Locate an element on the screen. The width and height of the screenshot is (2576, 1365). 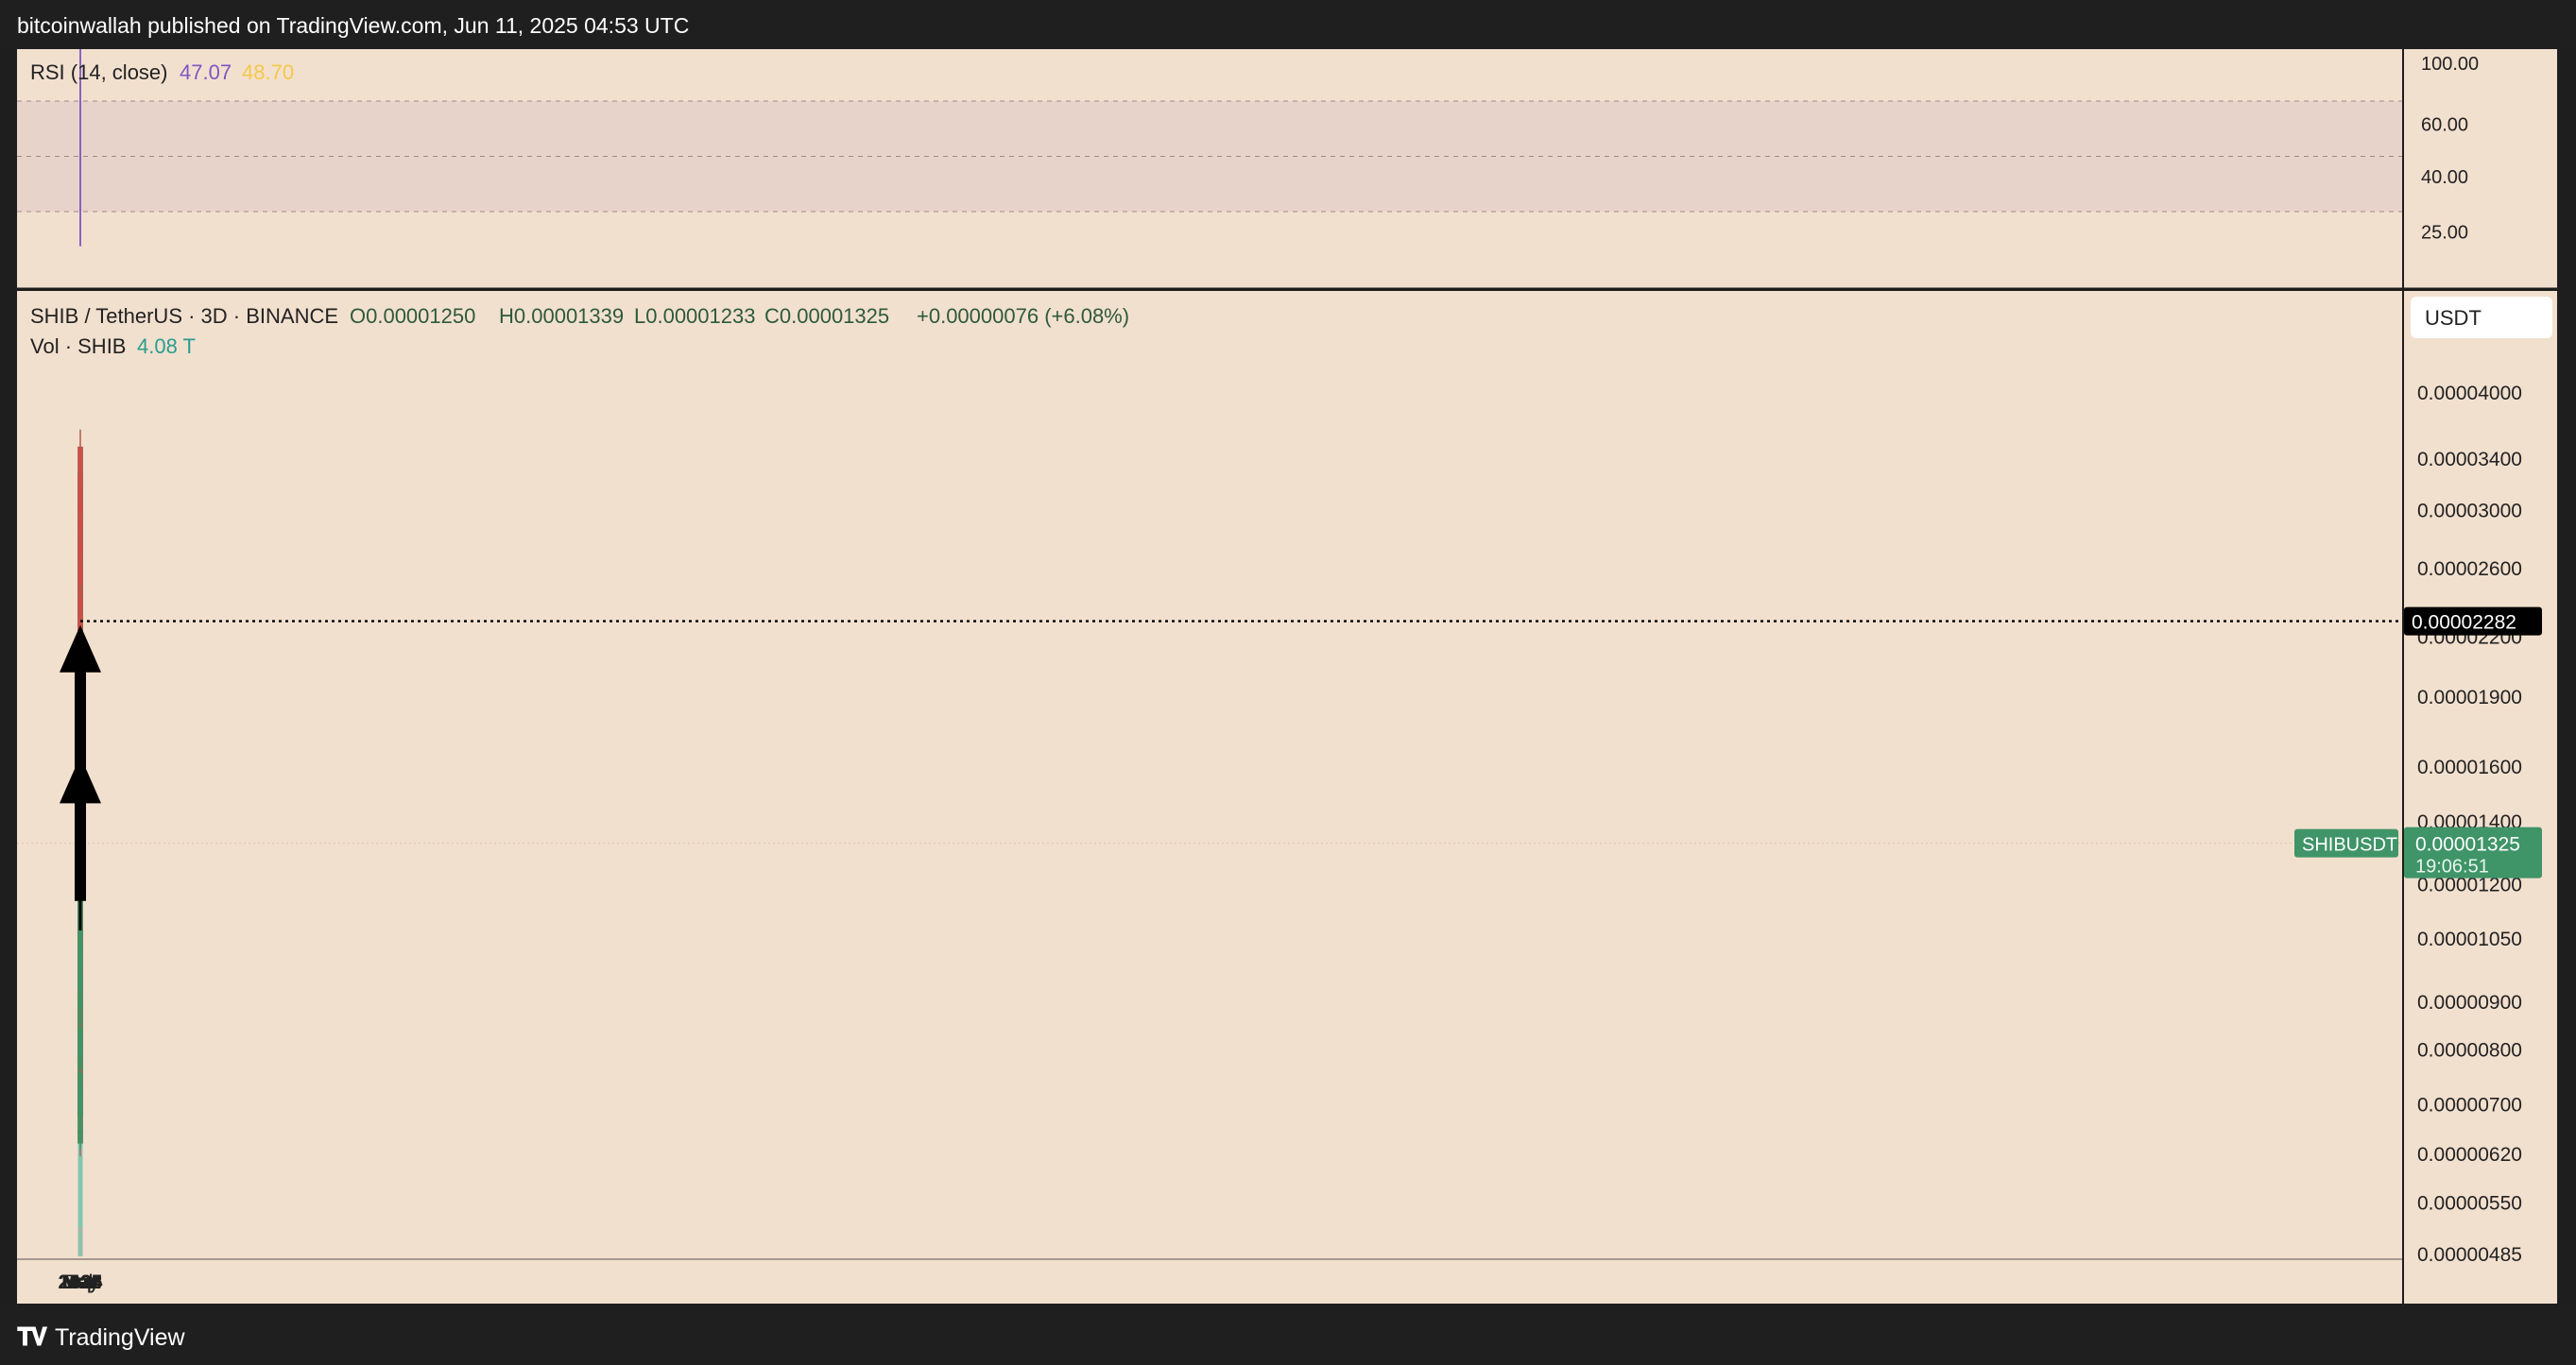
price-axis-label: 0.00001050 is located at coordinates (2469, 939).